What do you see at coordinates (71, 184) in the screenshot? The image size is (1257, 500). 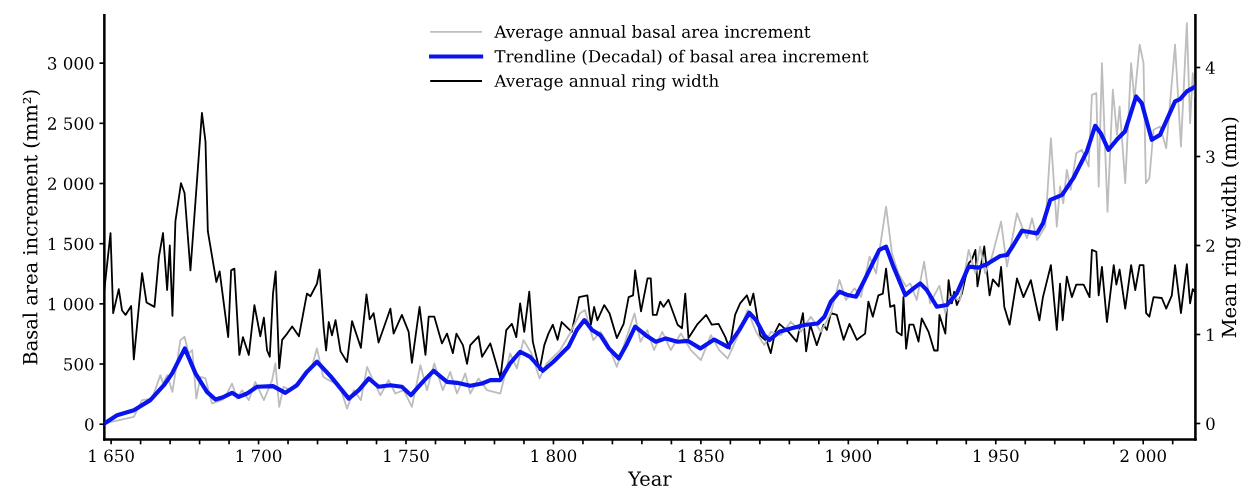 I see `y-tick-label: 2 000` at bounding box center [71, 184].